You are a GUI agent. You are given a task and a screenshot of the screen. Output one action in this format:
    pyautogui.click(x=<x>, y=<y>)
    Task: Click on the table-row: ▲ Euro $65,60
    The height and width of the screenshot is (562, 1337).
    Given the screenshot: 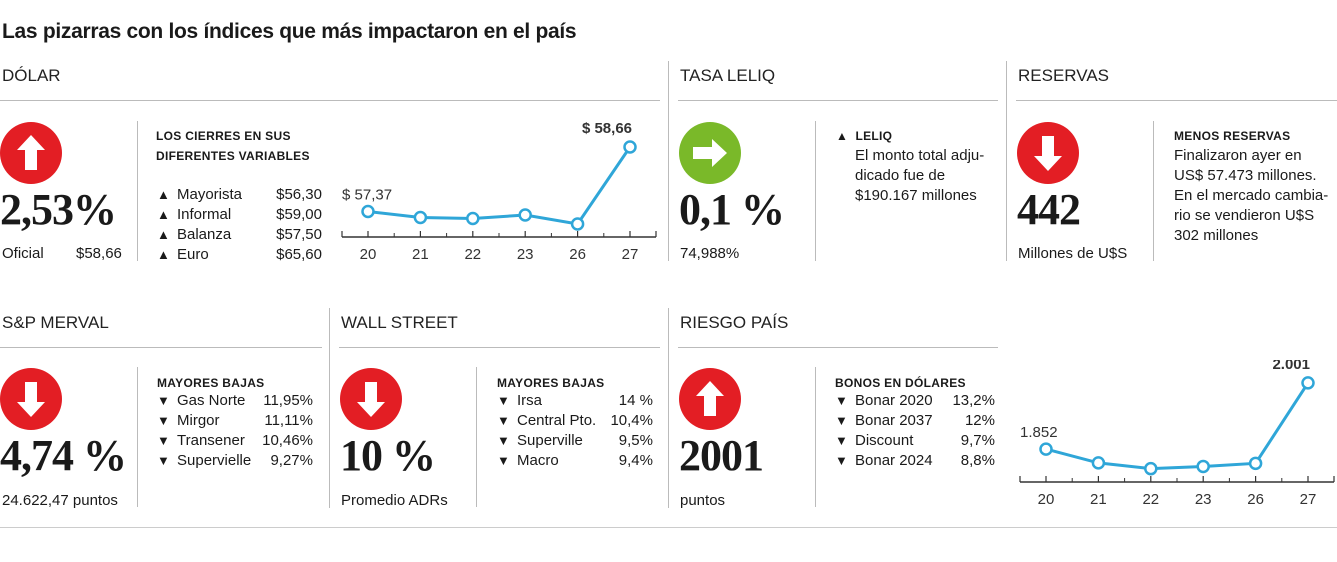 What is the action you would take?
    pyautogui.click(x=239, y=255)
    